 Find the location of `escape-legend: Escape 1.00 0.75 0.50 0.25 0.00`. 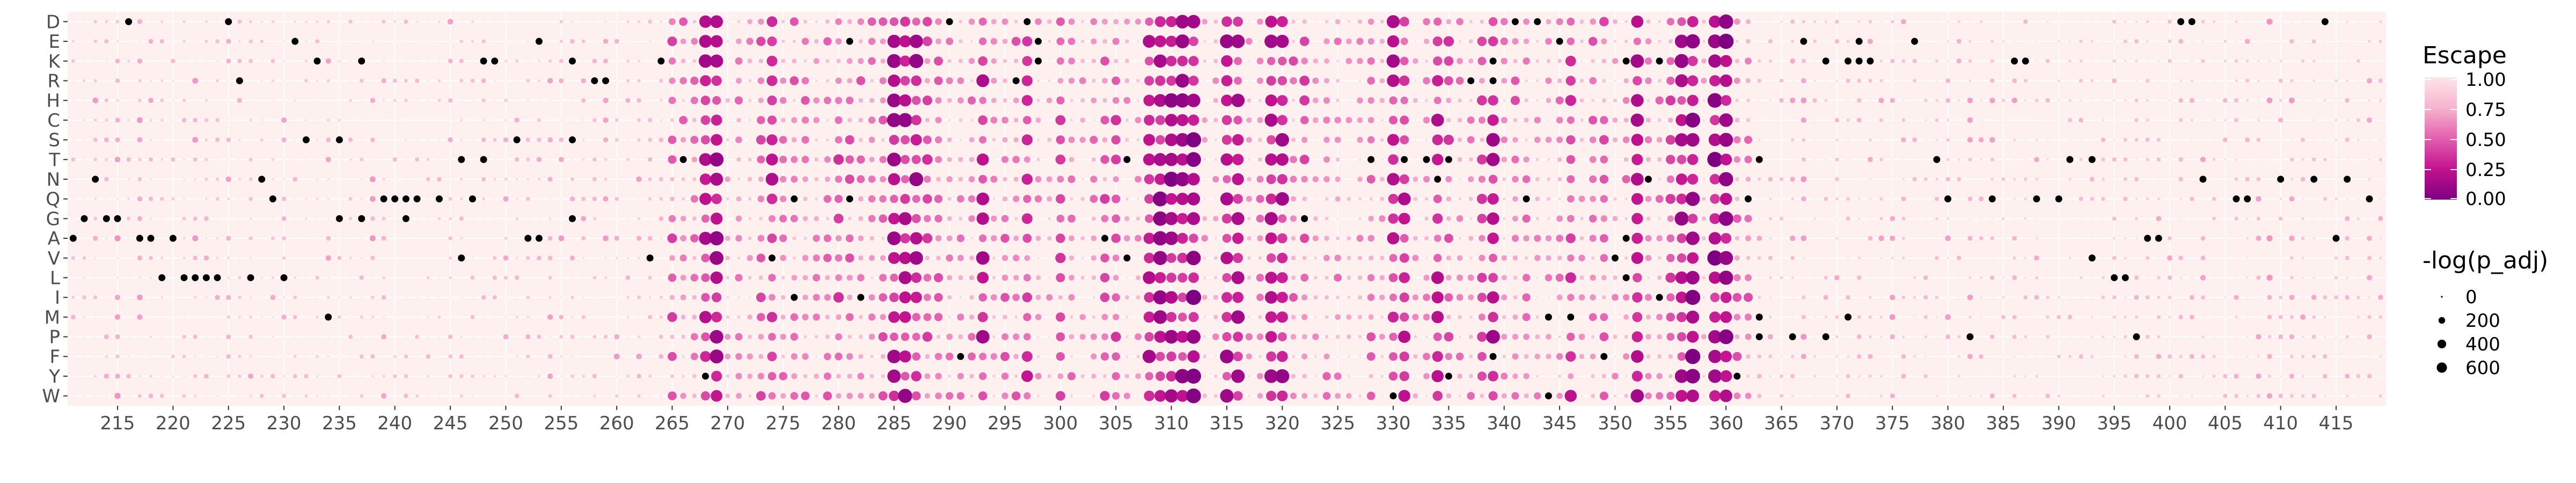

escape-legend: Escape 1.00 0.75 0.50 0.25 0.00 is located at coordinates (2465, 126).